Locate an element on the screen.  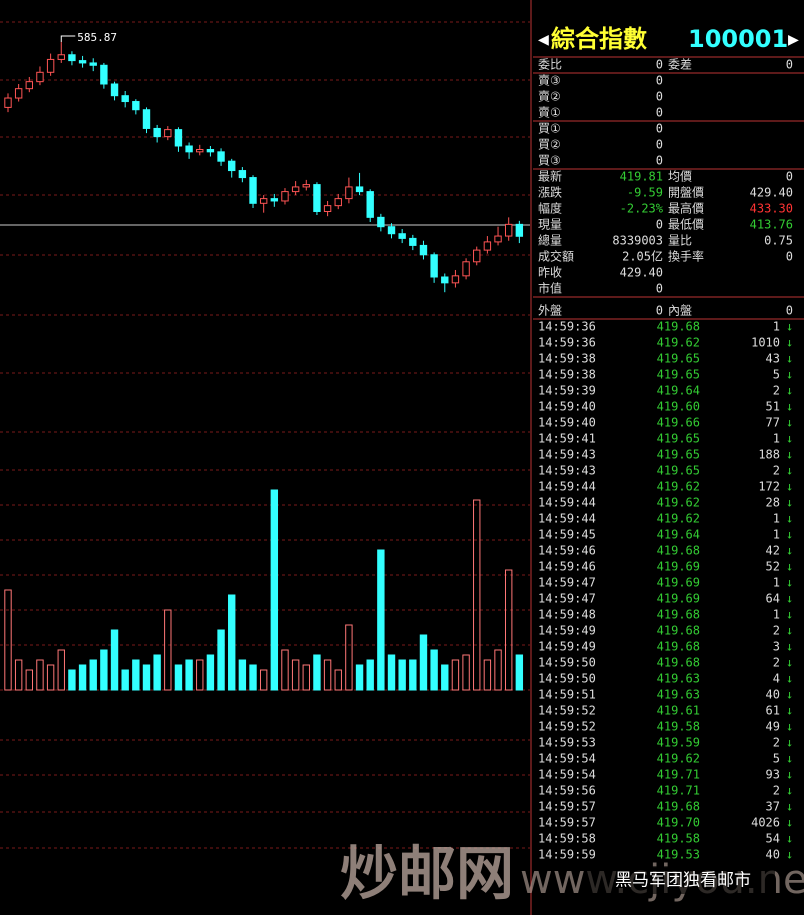
next-arrow: ▶ is located at coordinates (793, 39).